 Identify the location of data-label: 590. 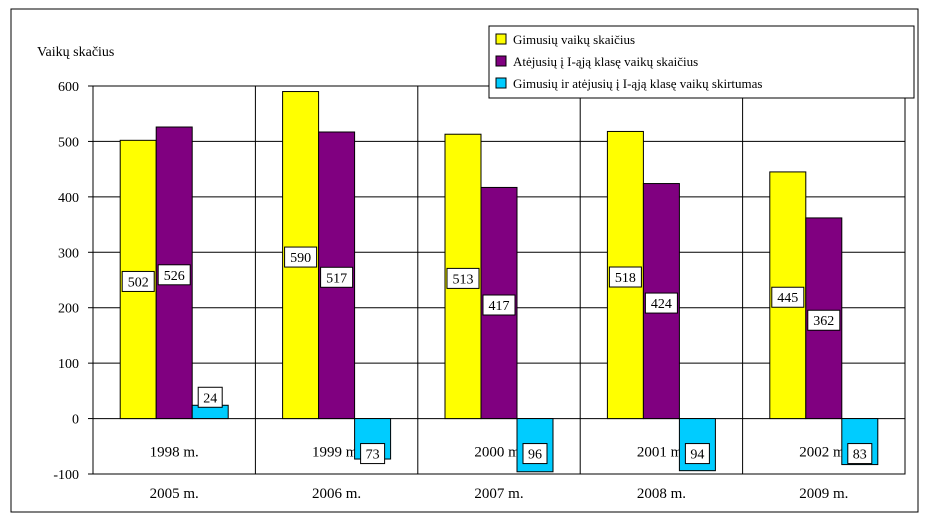
(300, 258).